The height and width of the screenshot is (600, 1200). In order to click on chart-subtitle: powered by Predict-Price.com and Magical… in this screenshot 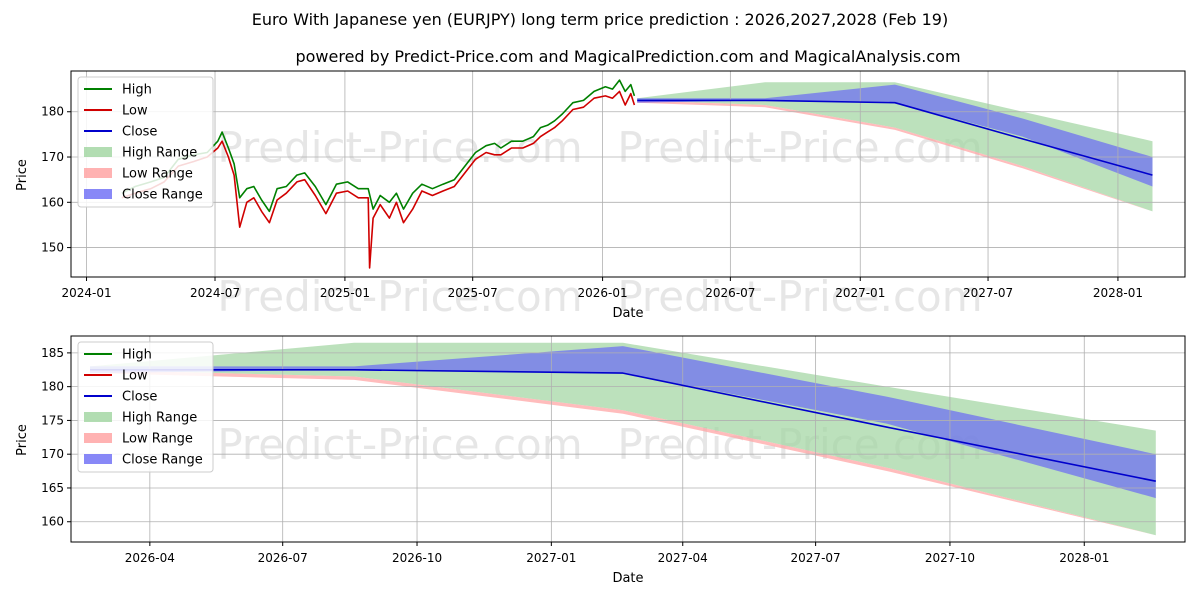, I will do `click(627, 56)`.